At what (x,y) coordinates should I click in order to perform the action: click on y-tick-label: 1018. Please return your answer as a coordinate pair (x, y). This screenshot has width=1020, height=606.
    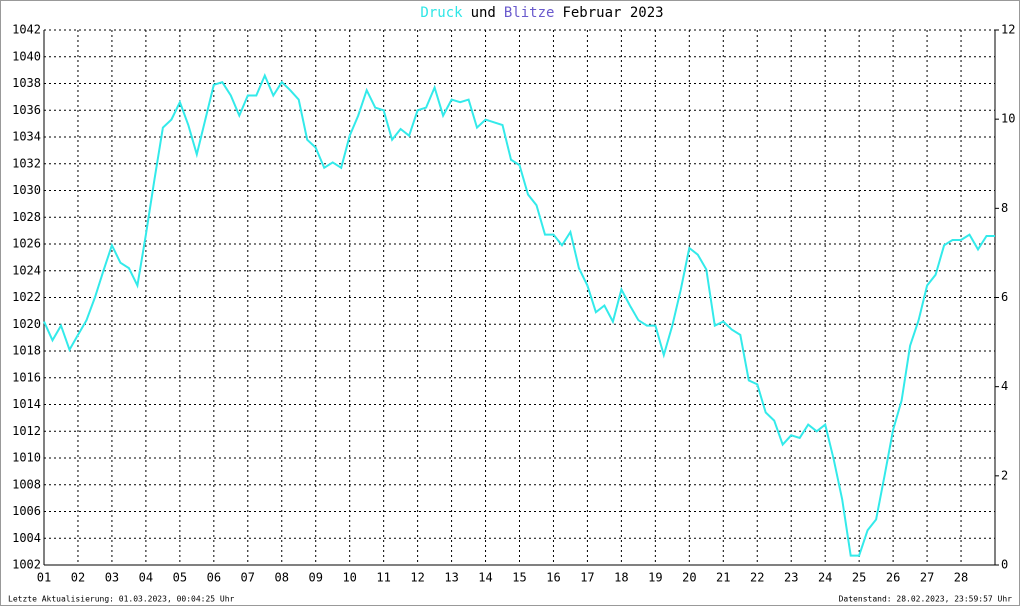
    Looking at the image, I should click on (26, 351).